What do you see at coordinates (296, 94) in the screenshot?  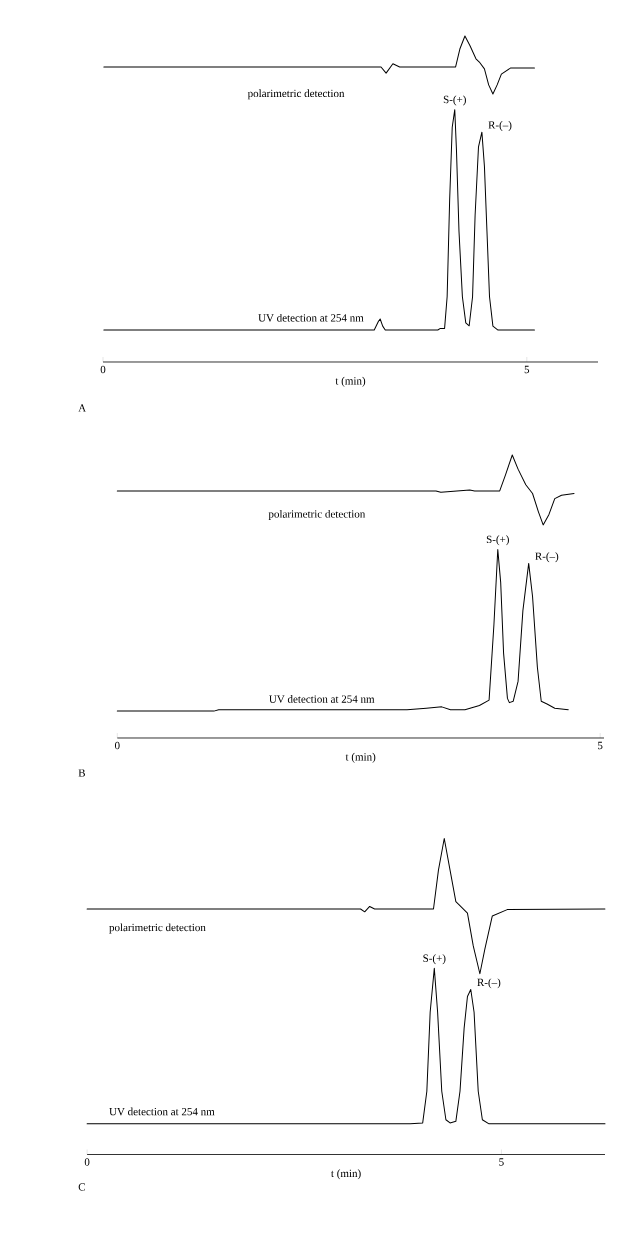 I see `text: polarimetric detection` at bounding box center [296, 94].